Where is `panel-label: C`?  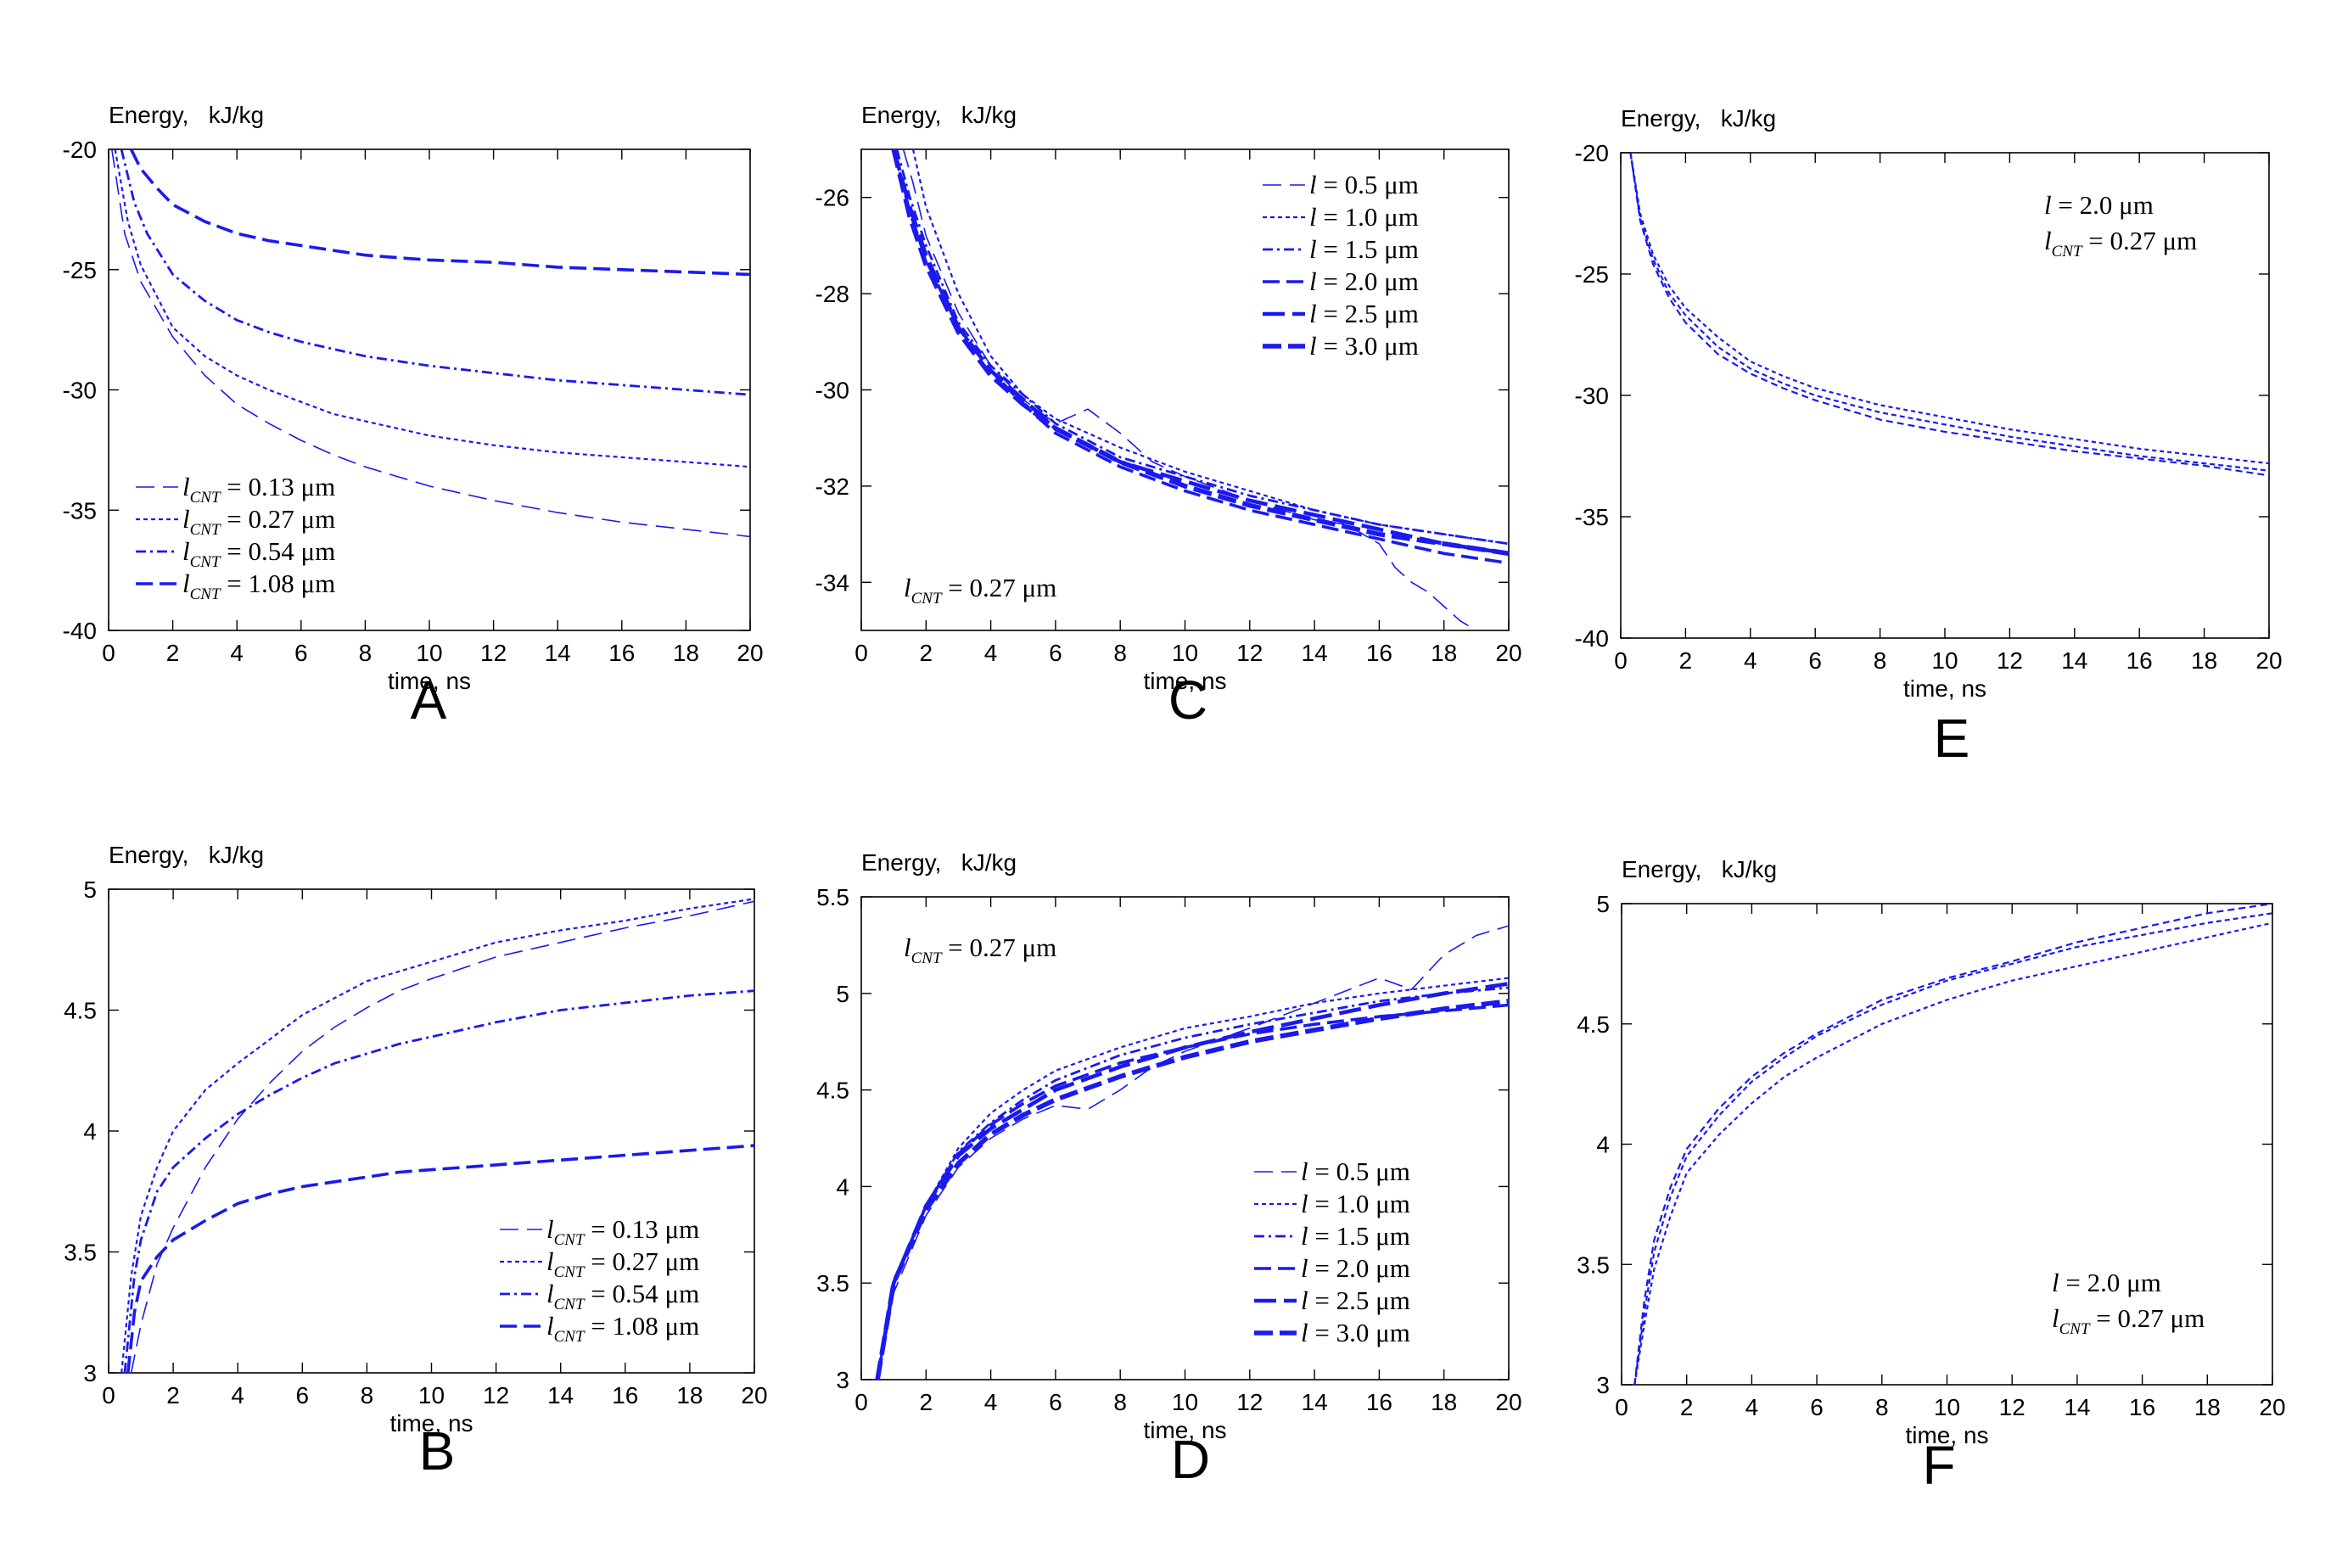 panel-label: C is located at coordinates (1188, 700).